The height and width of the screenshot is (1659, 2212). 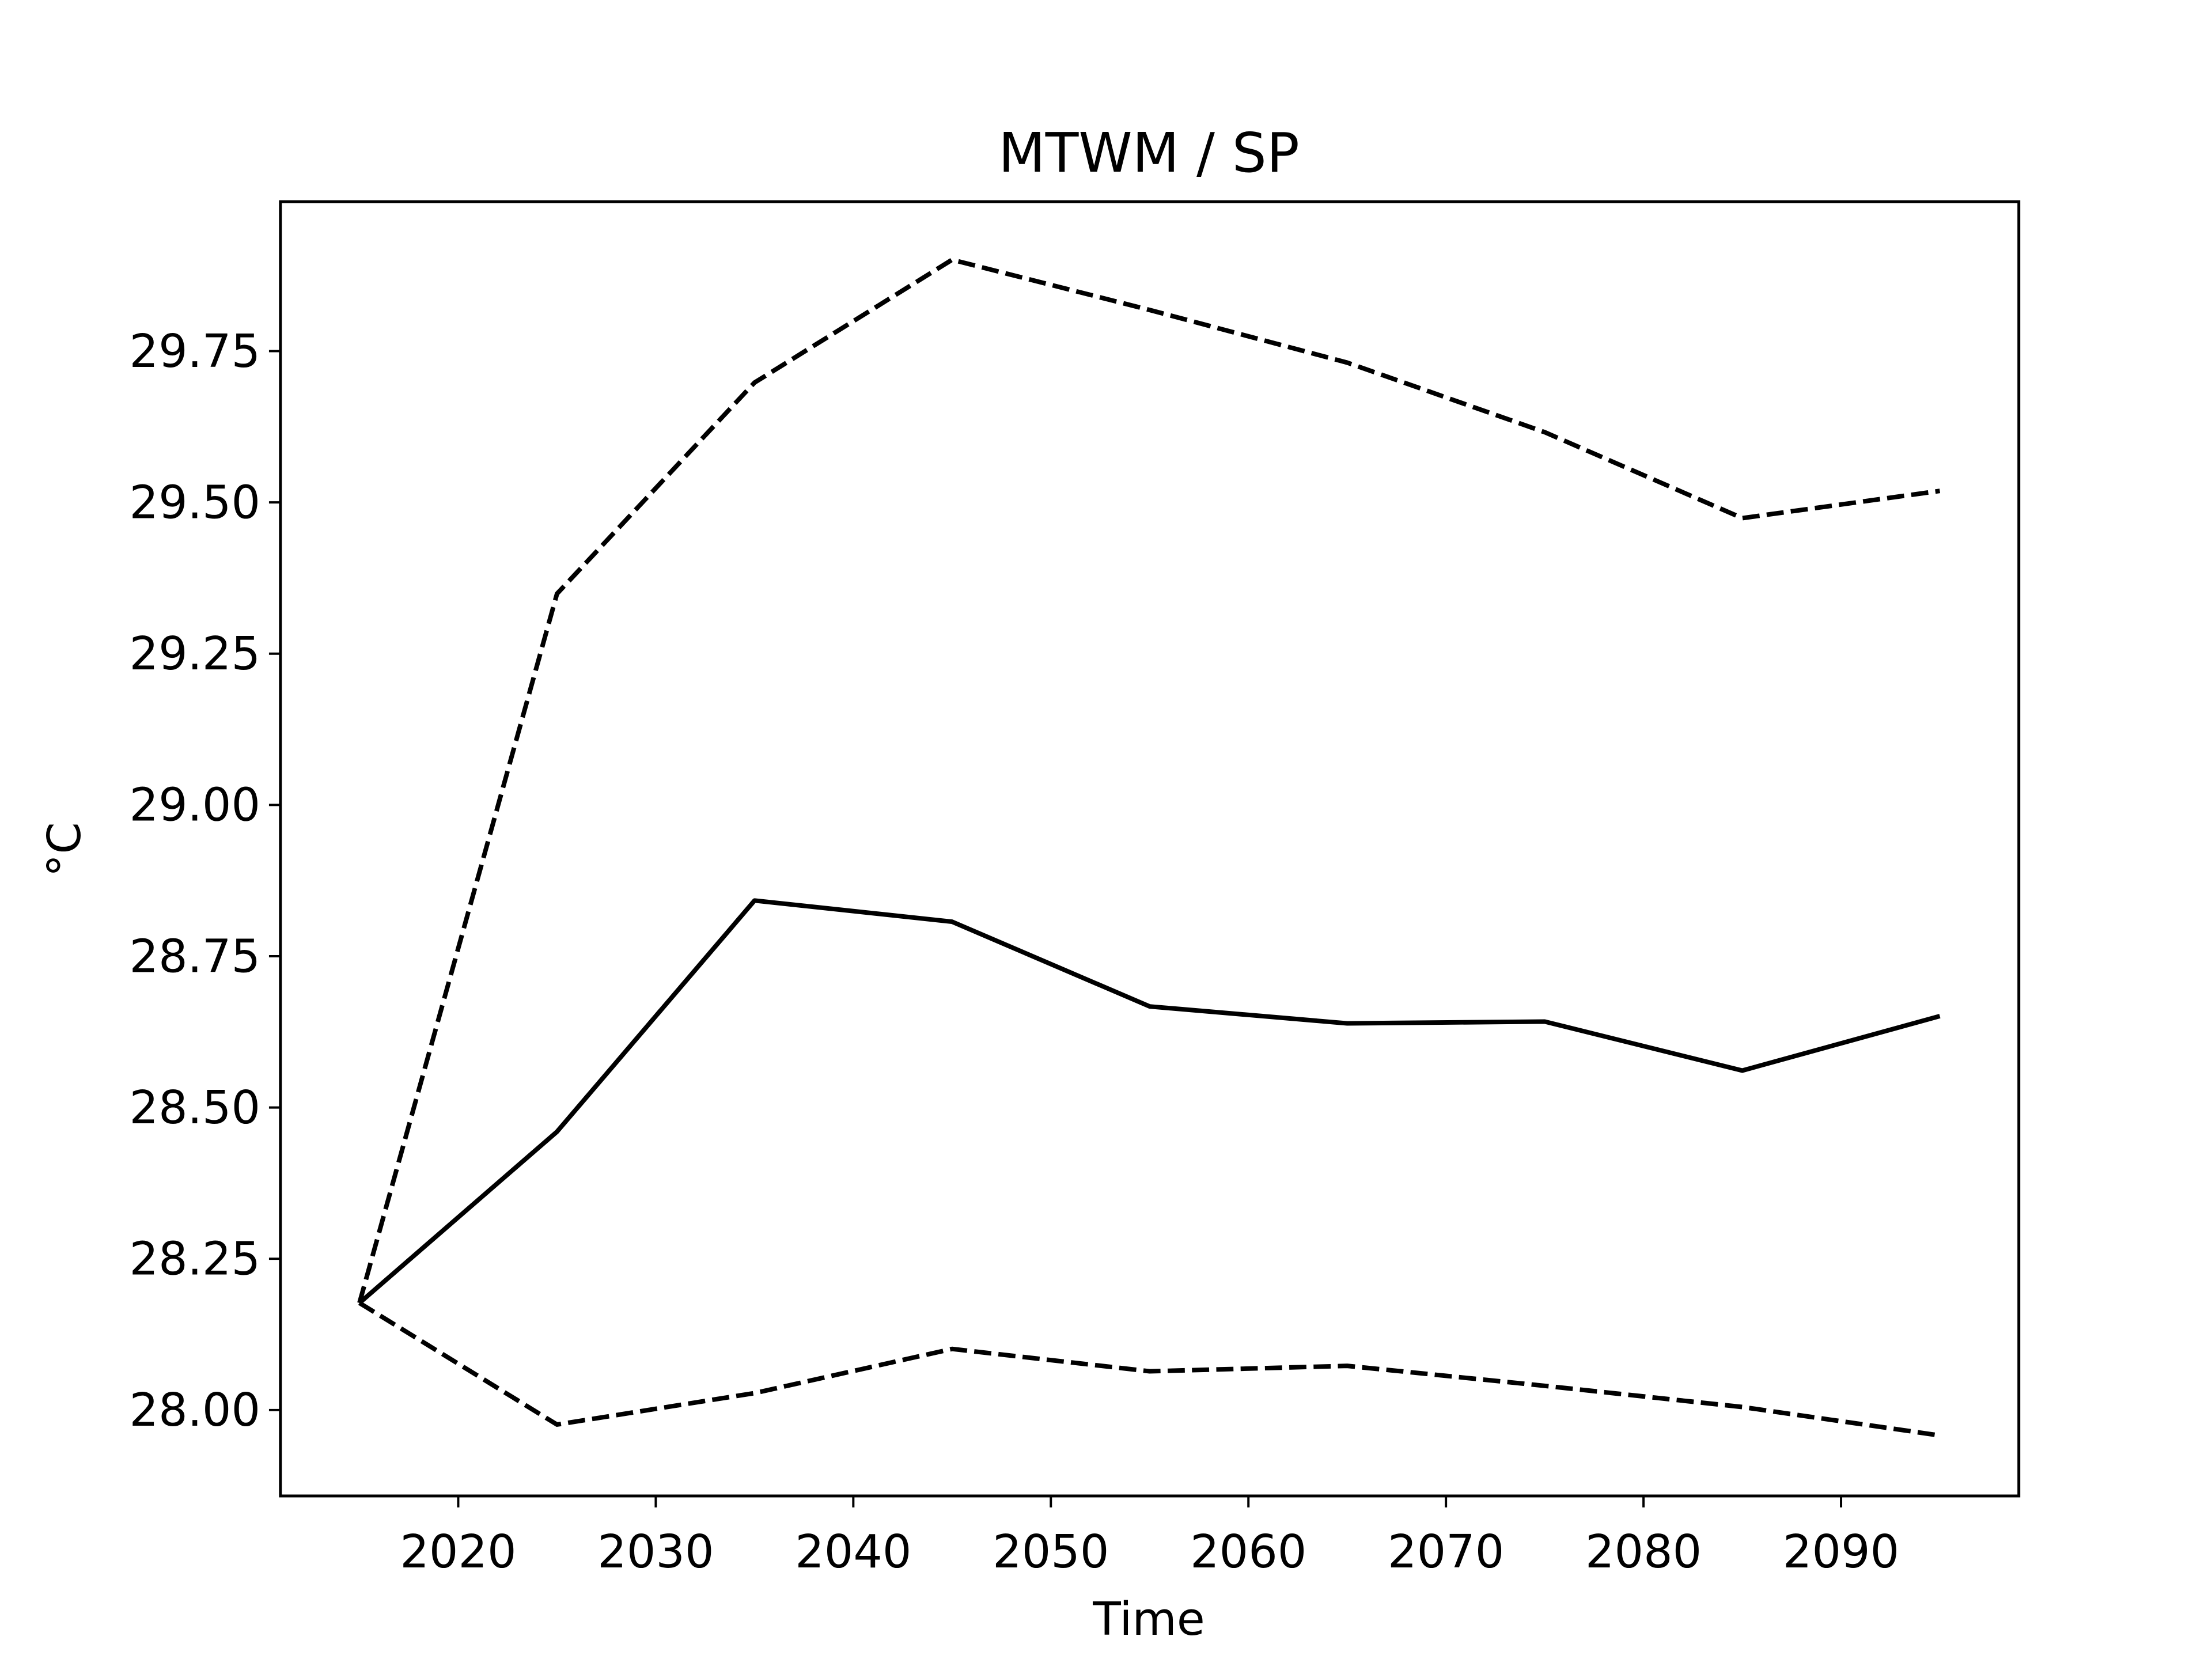 What do you see at coordinates (64, 849) in the screenshot?
I see `y-axis-label: °C` at bounding box center [64, 849].